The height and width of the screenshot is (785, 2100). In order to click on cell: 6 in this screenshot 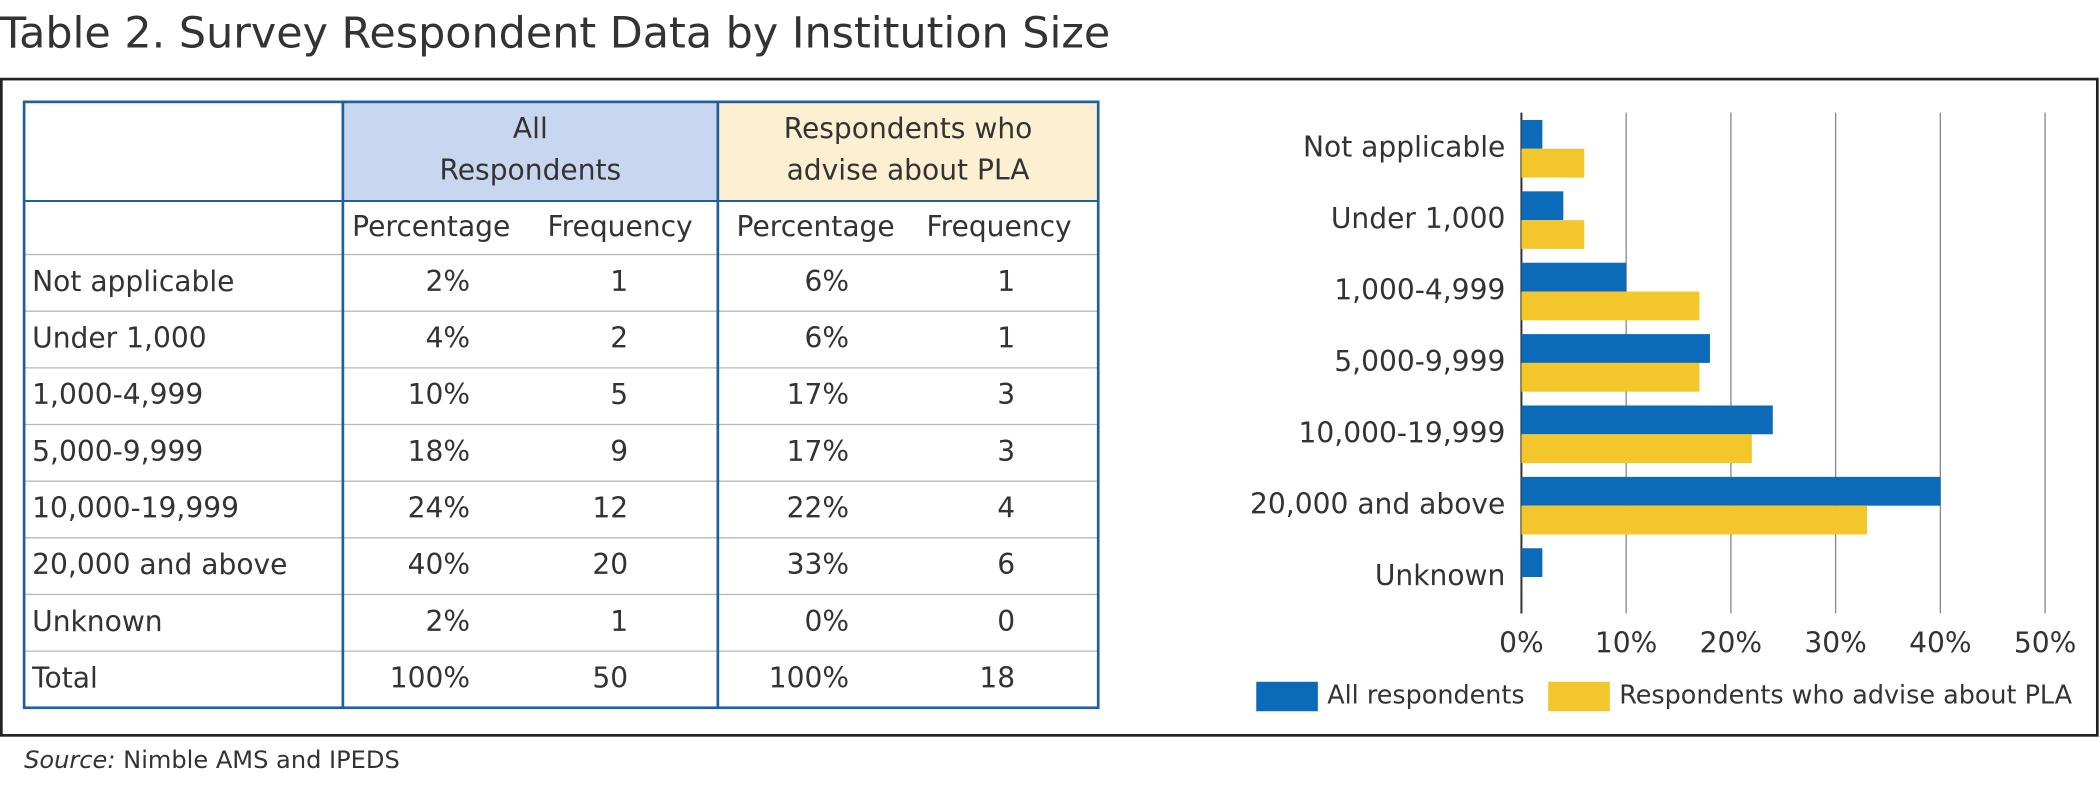, I will do `click(1006, 564)`.